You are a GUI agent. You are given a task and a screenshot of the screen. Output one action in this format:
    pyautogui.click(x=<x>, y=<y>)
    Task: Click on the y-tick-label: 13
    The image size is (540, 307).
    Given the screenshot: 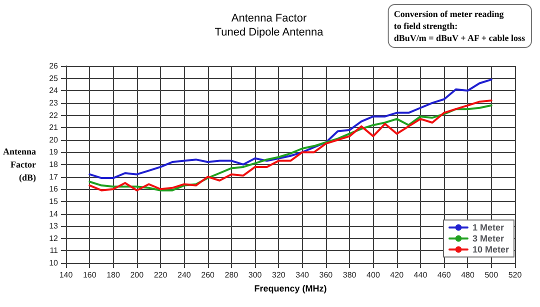 What is the action you would take?
    pyautogui.click(x=54, y=226)
    